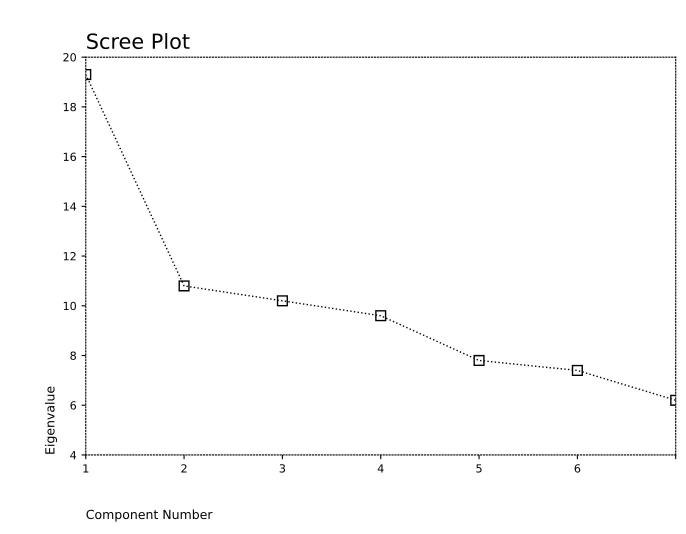 Image resolution: width=686 pixels, height=534 pixels. Describe the element at coordinates (73, 355) in the screenshot. I see `y-tick-label: 8` at that location.